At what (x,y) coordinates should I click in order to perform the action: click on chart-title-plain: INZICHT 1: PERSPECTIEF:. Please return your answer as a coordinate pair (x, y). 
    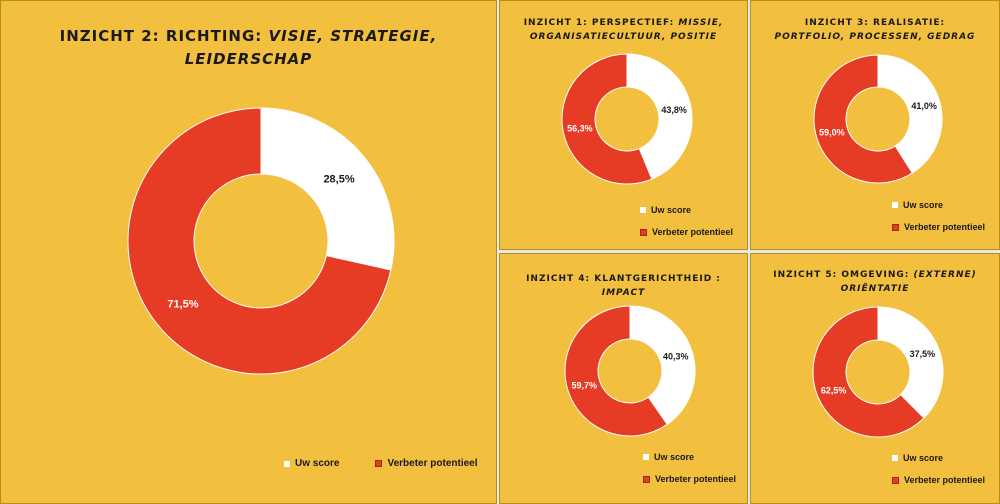
    Looking at the image, I should click on (599, 23).